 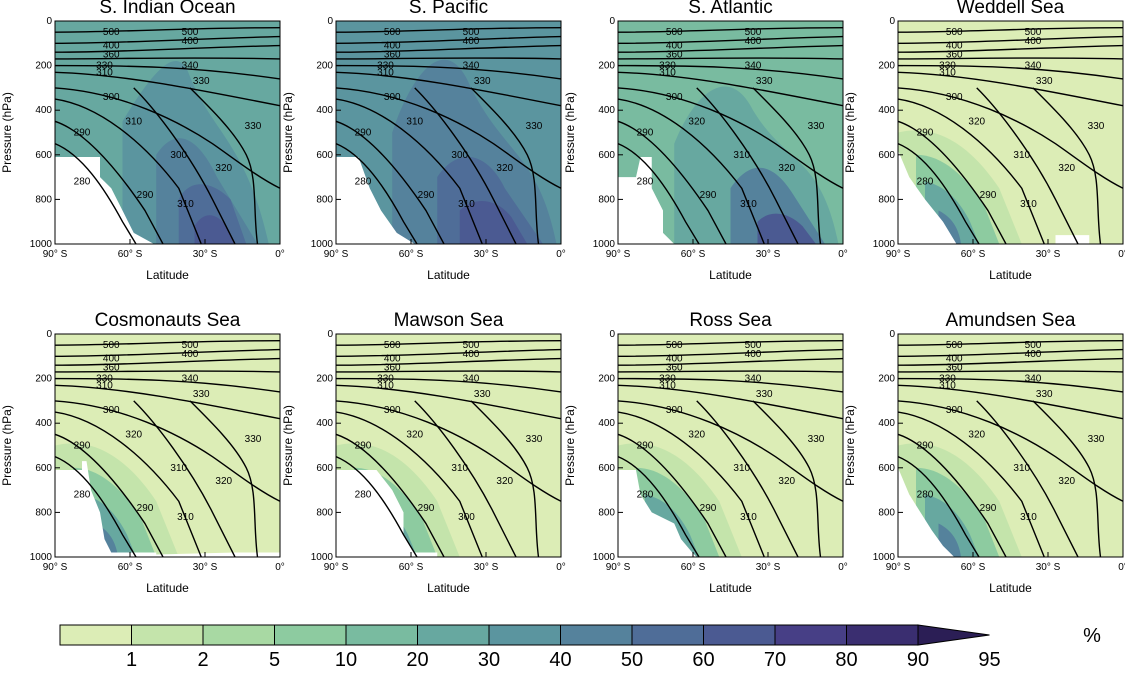 I want to click on colorbar-label: 40, so click(x=560, y=659).